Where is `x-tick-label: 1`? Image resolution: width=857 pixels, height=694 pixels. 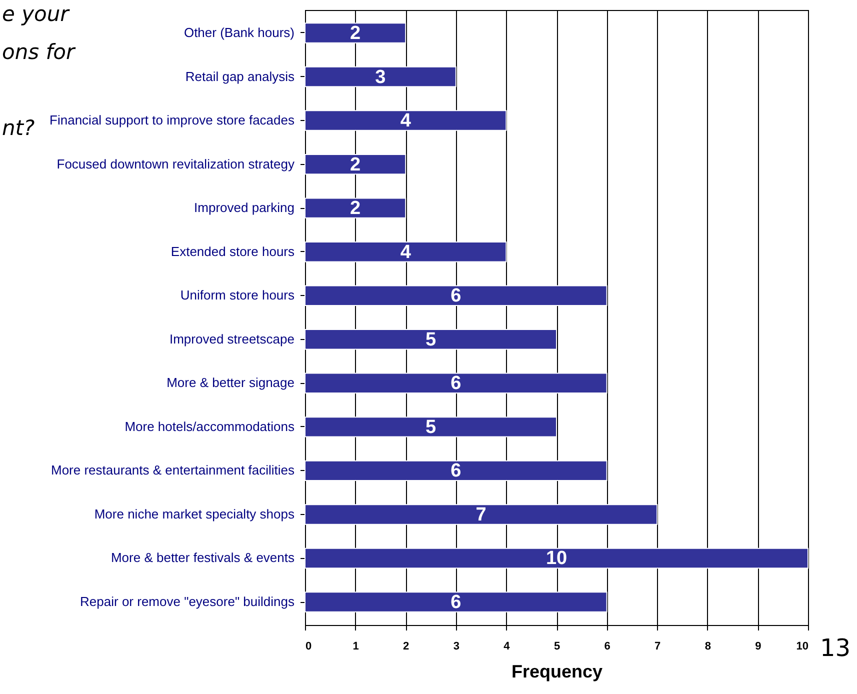
x-tick-label: 1 is located at coordinates (355, 646).